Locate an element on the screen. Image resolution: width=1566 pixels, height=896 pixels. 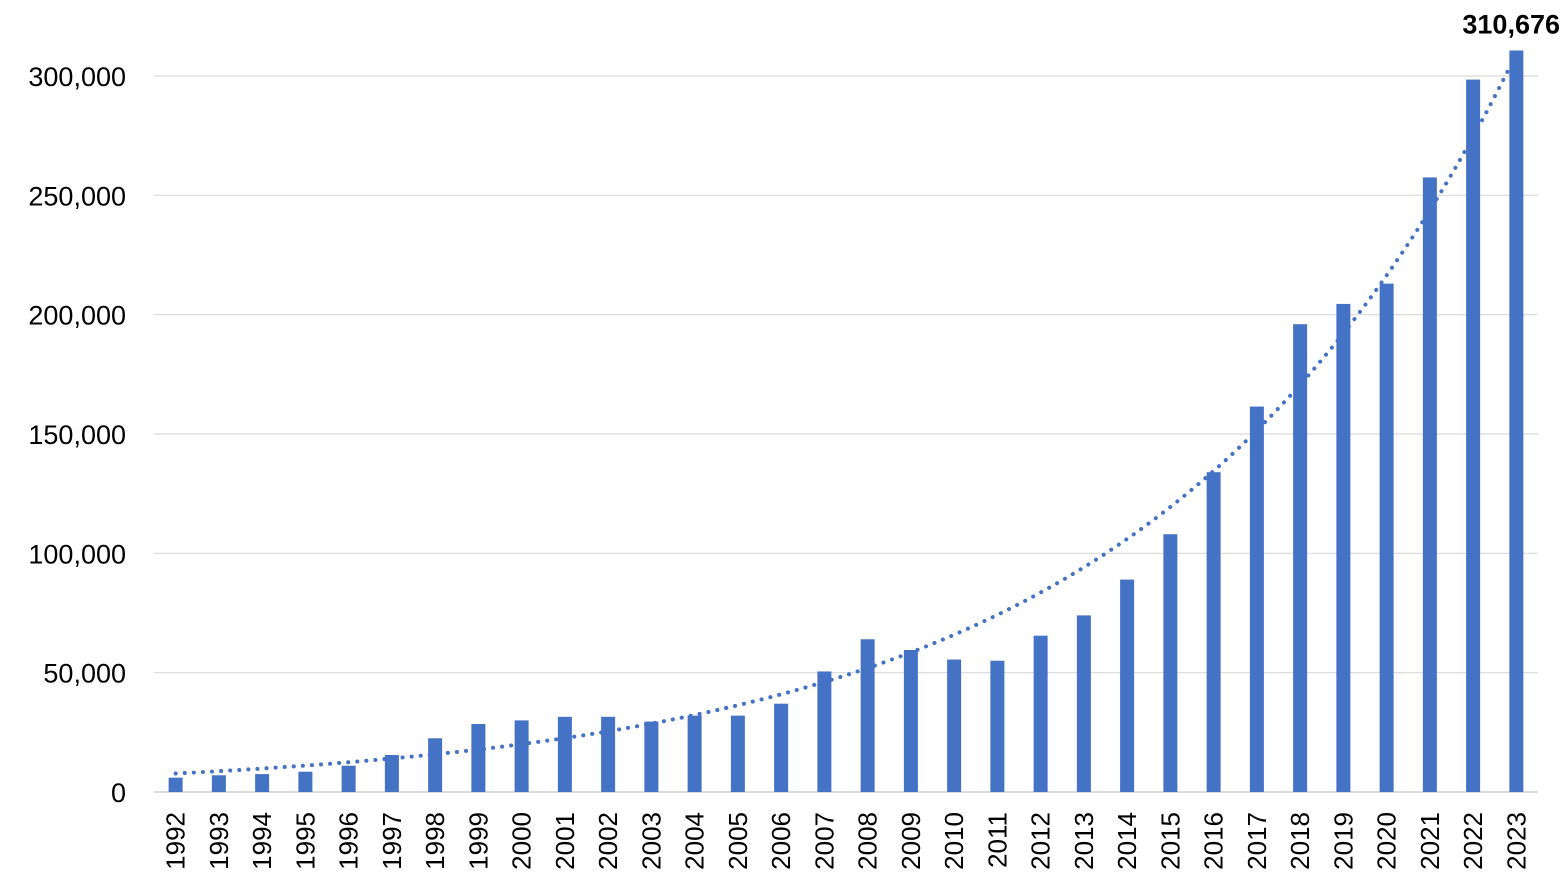
x-tick-label: 2009 is located at coordinates (911, 841).